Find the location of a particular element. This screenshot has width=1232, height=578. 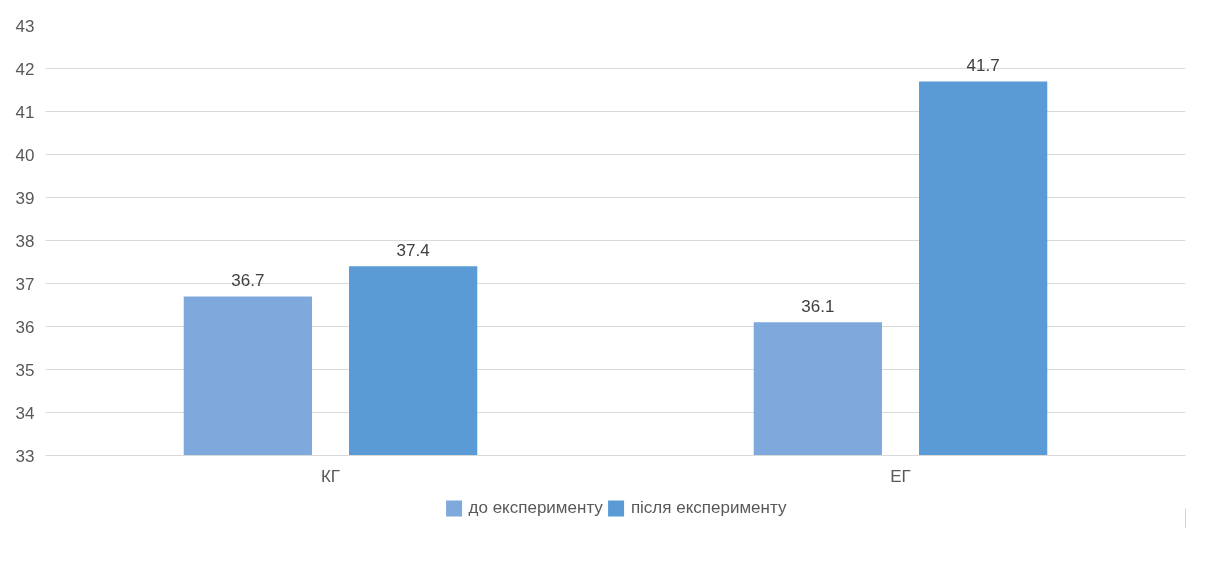

data-label: 37.4 is located at coordinates (413, 251).